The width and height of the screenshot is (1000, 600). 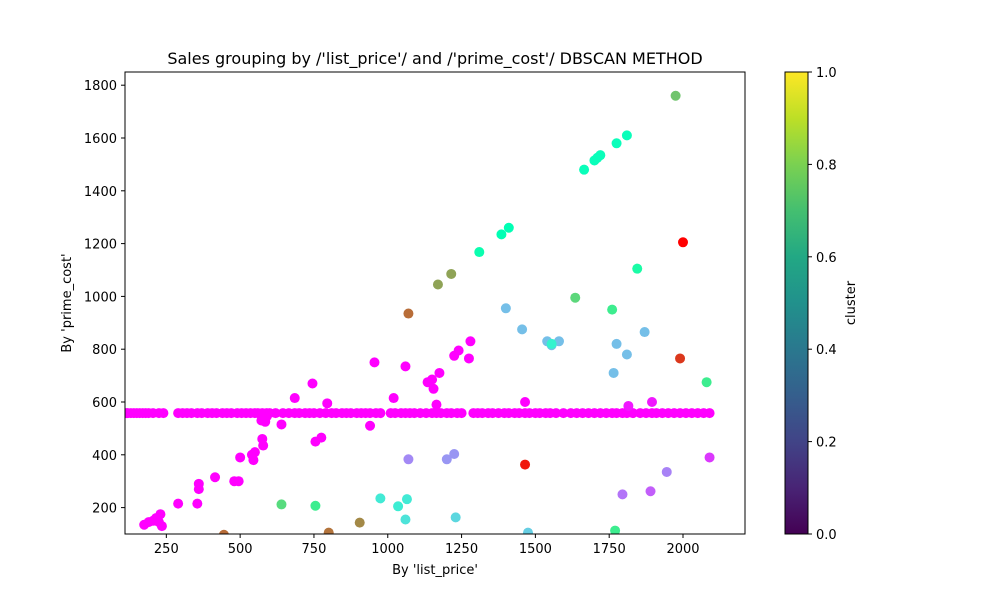 What do you see at coordinates (826, 258) in the screenshot?
I see `colorbar-tick-label: 0.6` at bounding box center [826, 258].